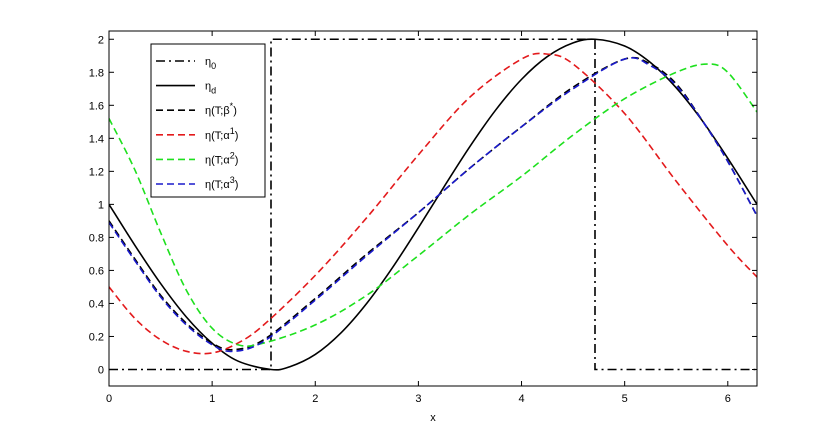 Image resolution: width=836 pixels, height=434 pixels. I want to click on legend-box, so click(208, 120).